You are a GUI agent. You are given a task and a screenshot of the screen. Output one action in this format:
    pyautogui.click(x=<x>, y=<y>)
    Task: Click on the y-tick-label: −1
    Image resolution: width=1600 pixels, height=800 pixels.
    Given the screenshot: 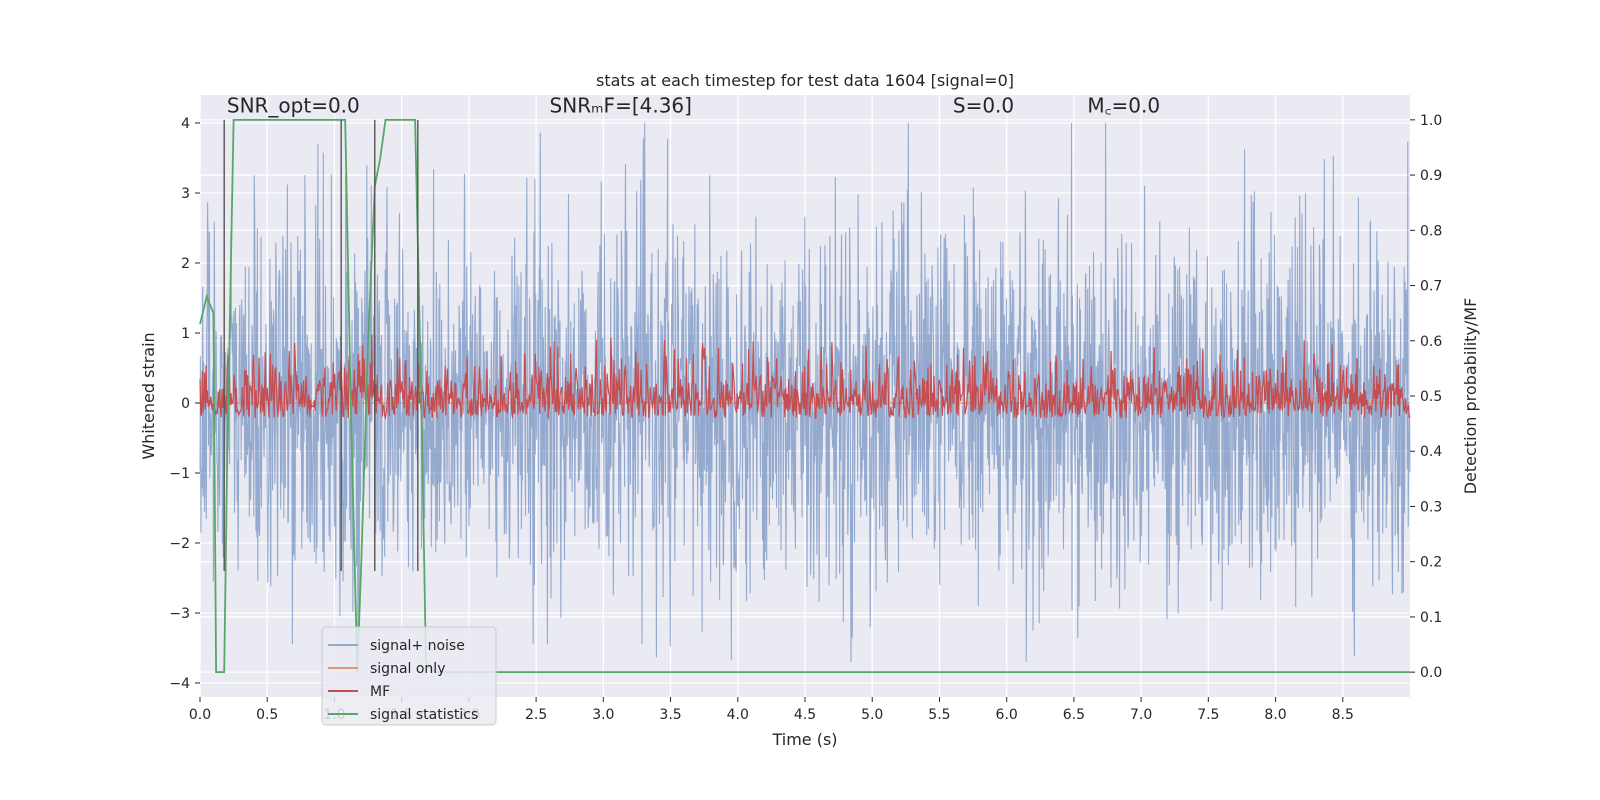 What is the action you would take?
    pyautogui.click(x=179, y=474)
    